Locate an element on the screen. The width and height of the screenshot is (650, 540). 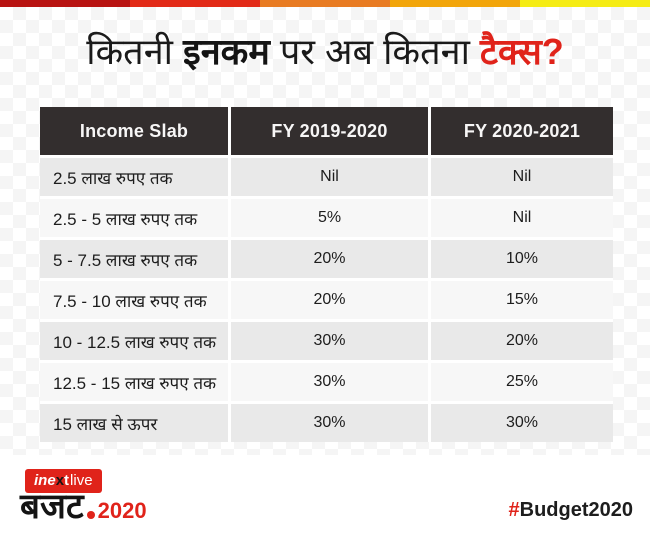
logo-text-ine: ine is located at coordinates (45, 480).